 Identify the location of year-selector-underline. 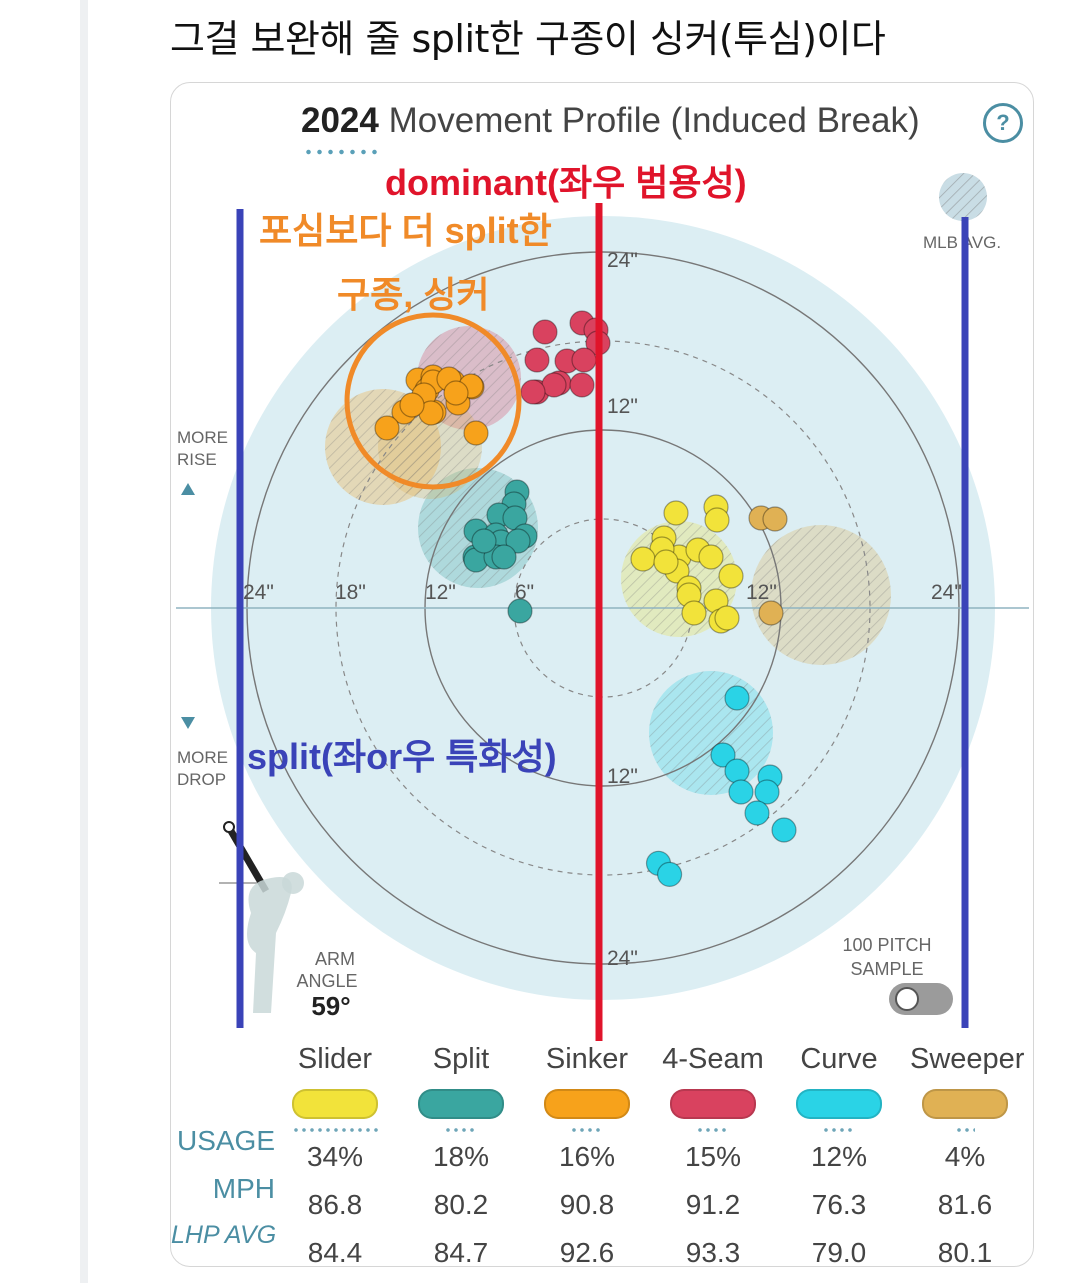
(342, 152).